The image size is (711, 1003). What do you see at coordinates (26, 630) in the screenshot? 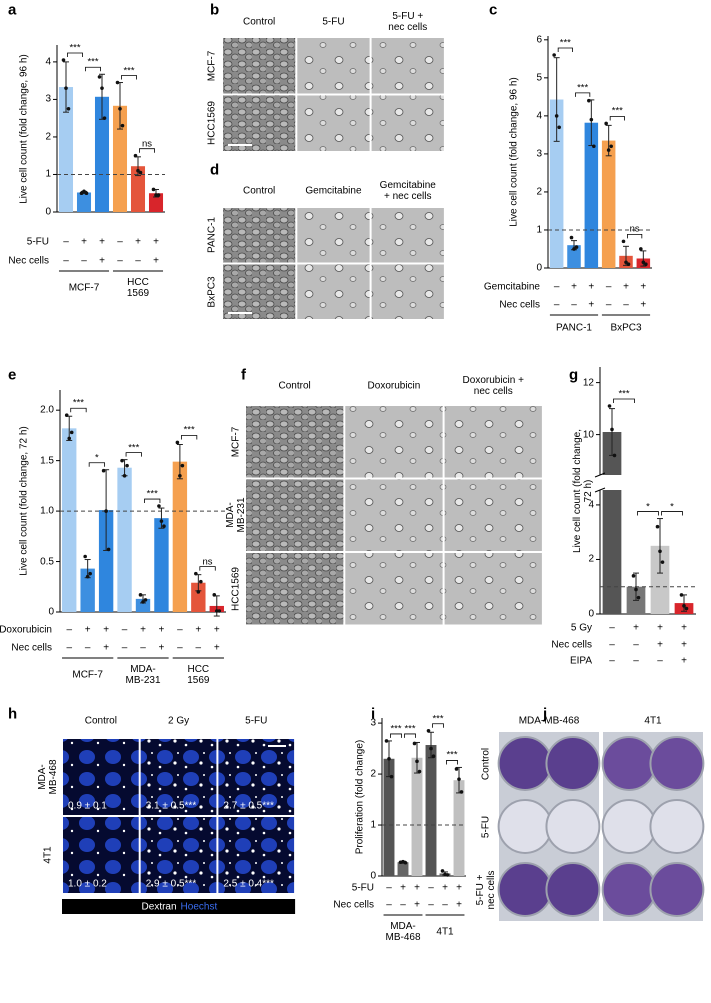
I see `treatment-label: Doxorubicin` at bounding box center [26, 630].